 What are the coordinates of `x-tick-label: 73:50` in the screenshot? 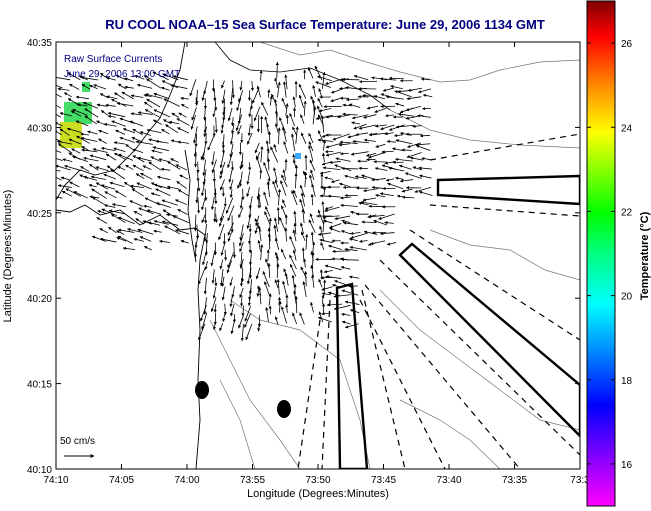 It's located at (317, 480).